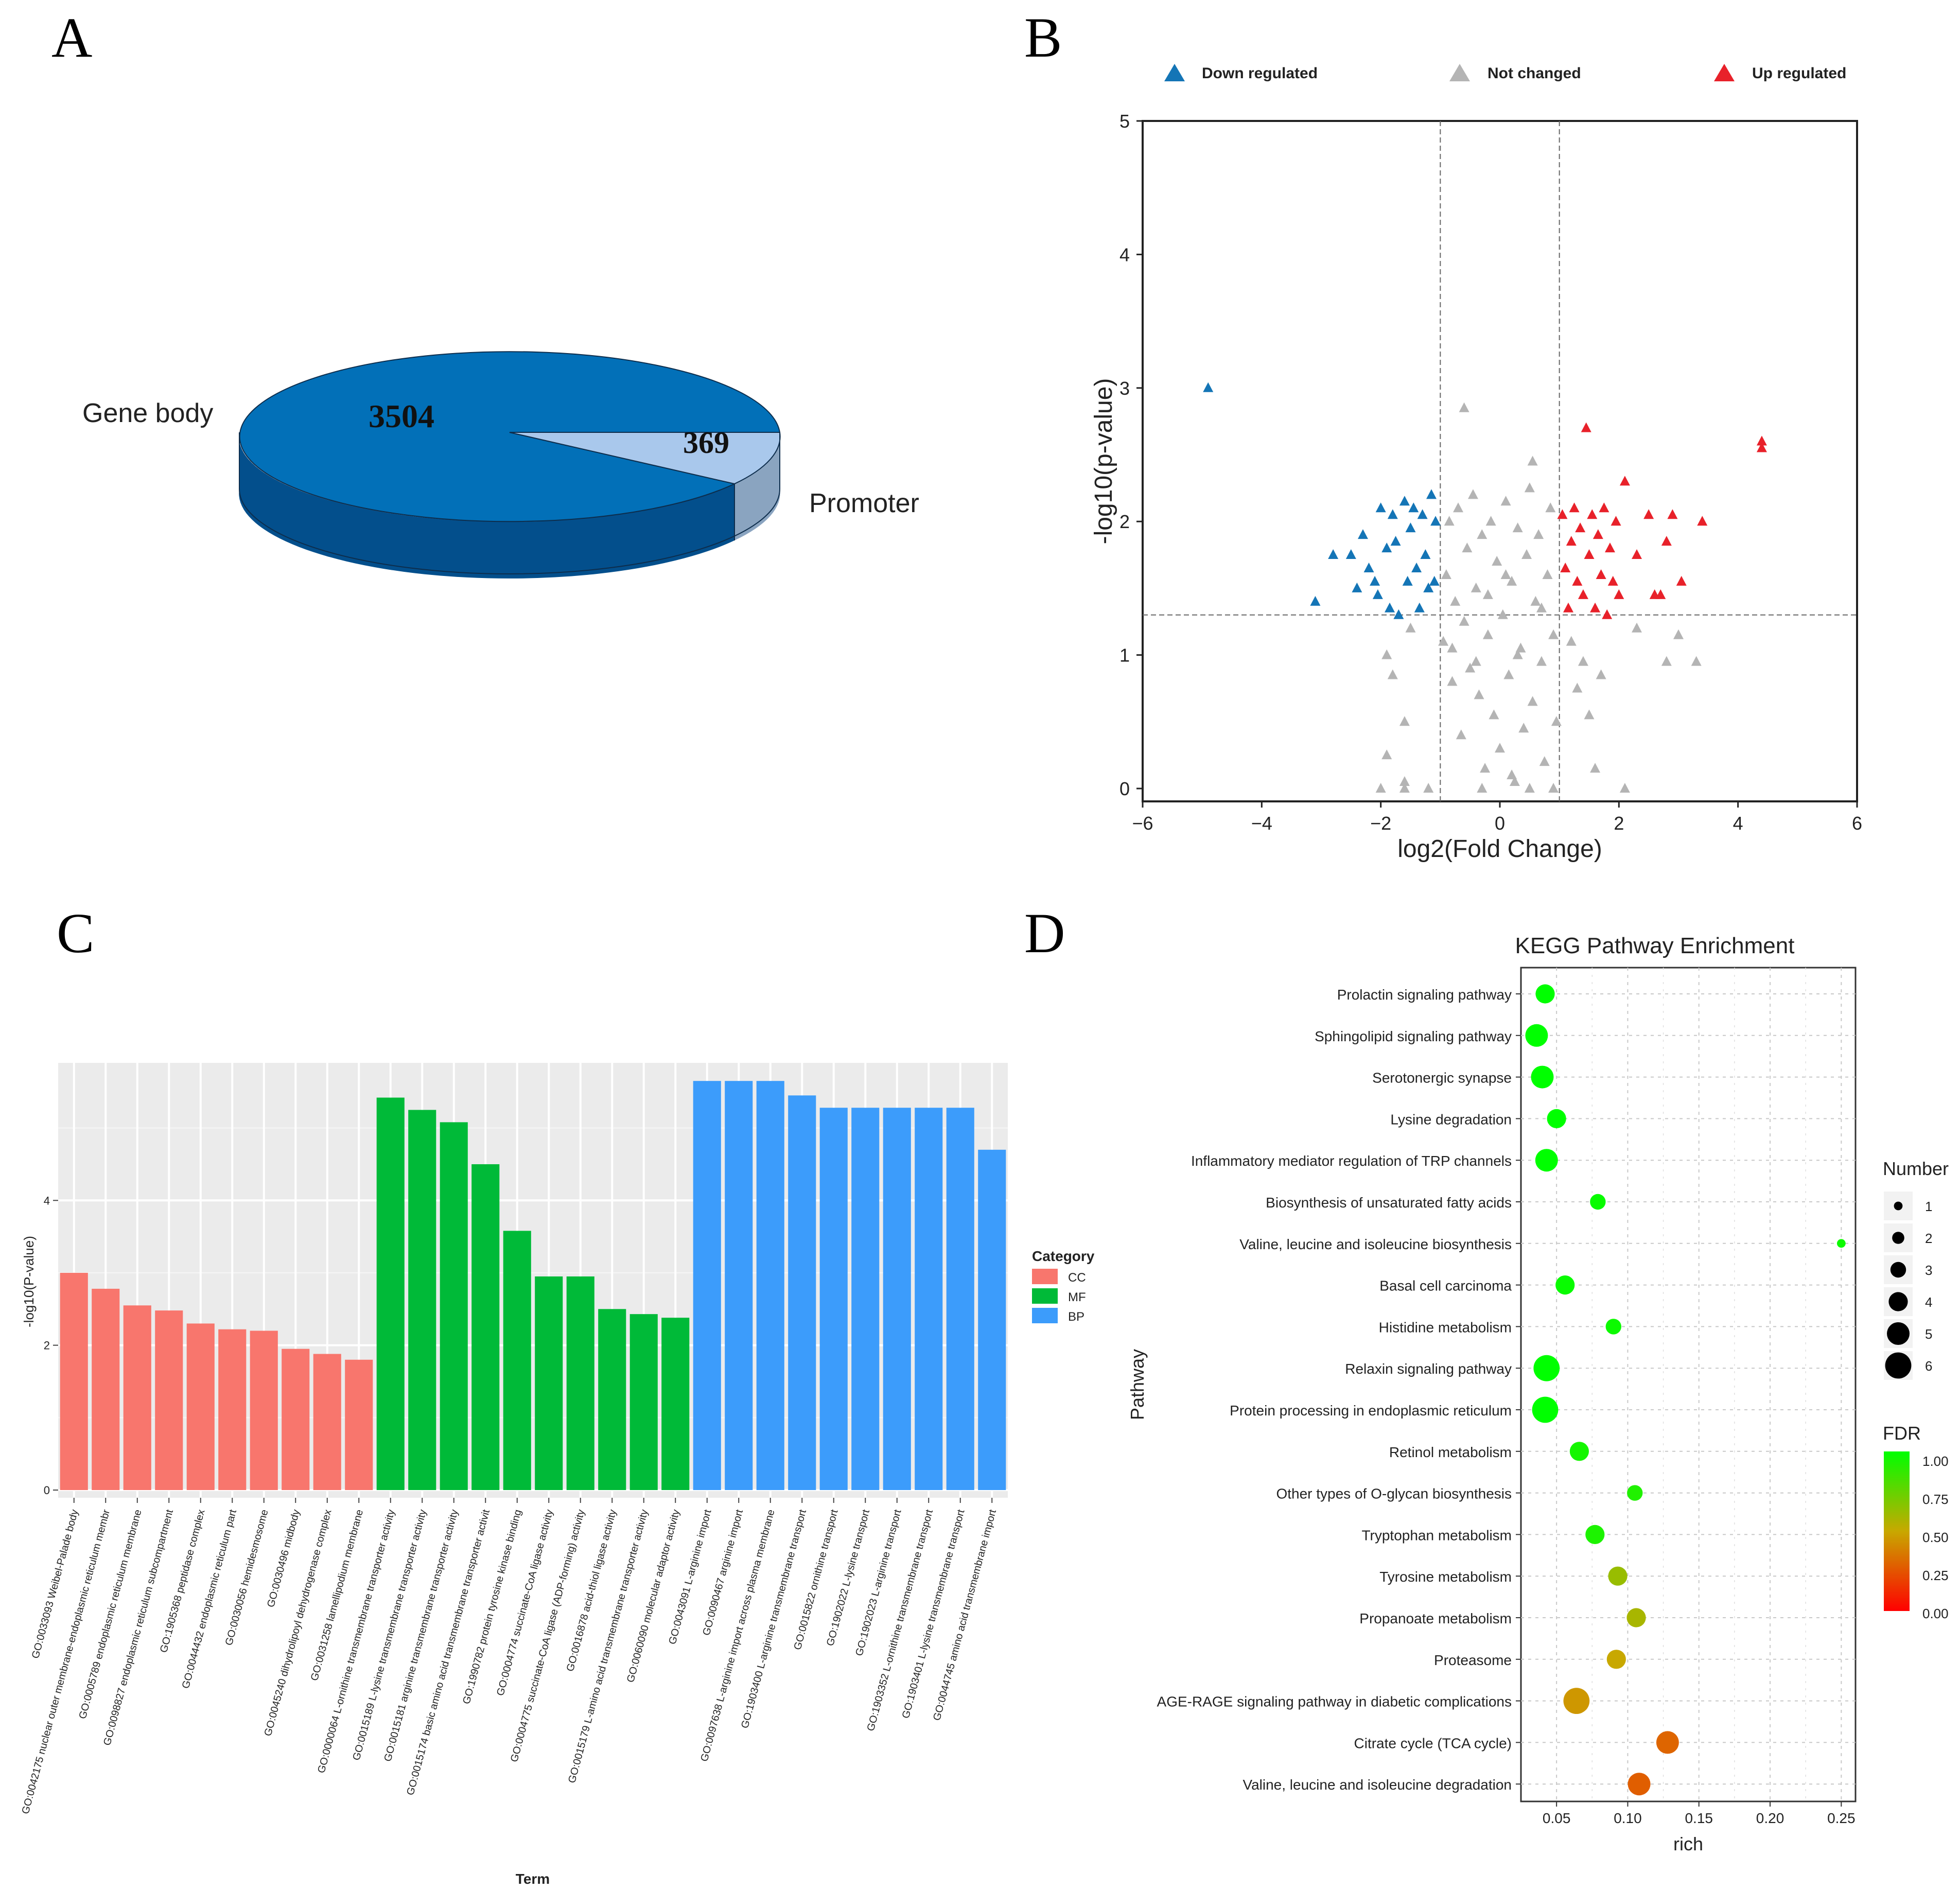  I want to click on volcano-legend: Down regulated Not changed Up regulated, so click(1505, 73).